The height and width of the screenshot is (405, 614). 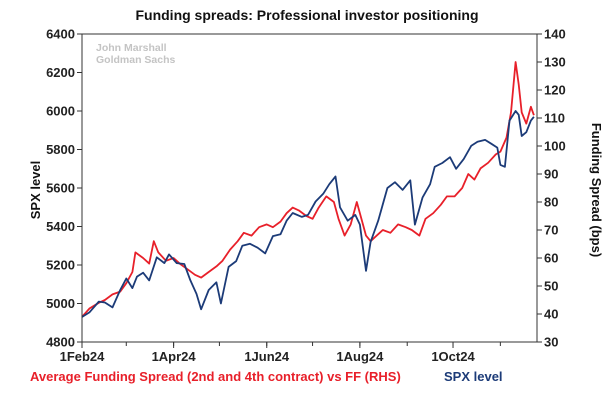 I want to click on y-axis-right-title: Funding Spread (bps), so click(x=596, y=190).